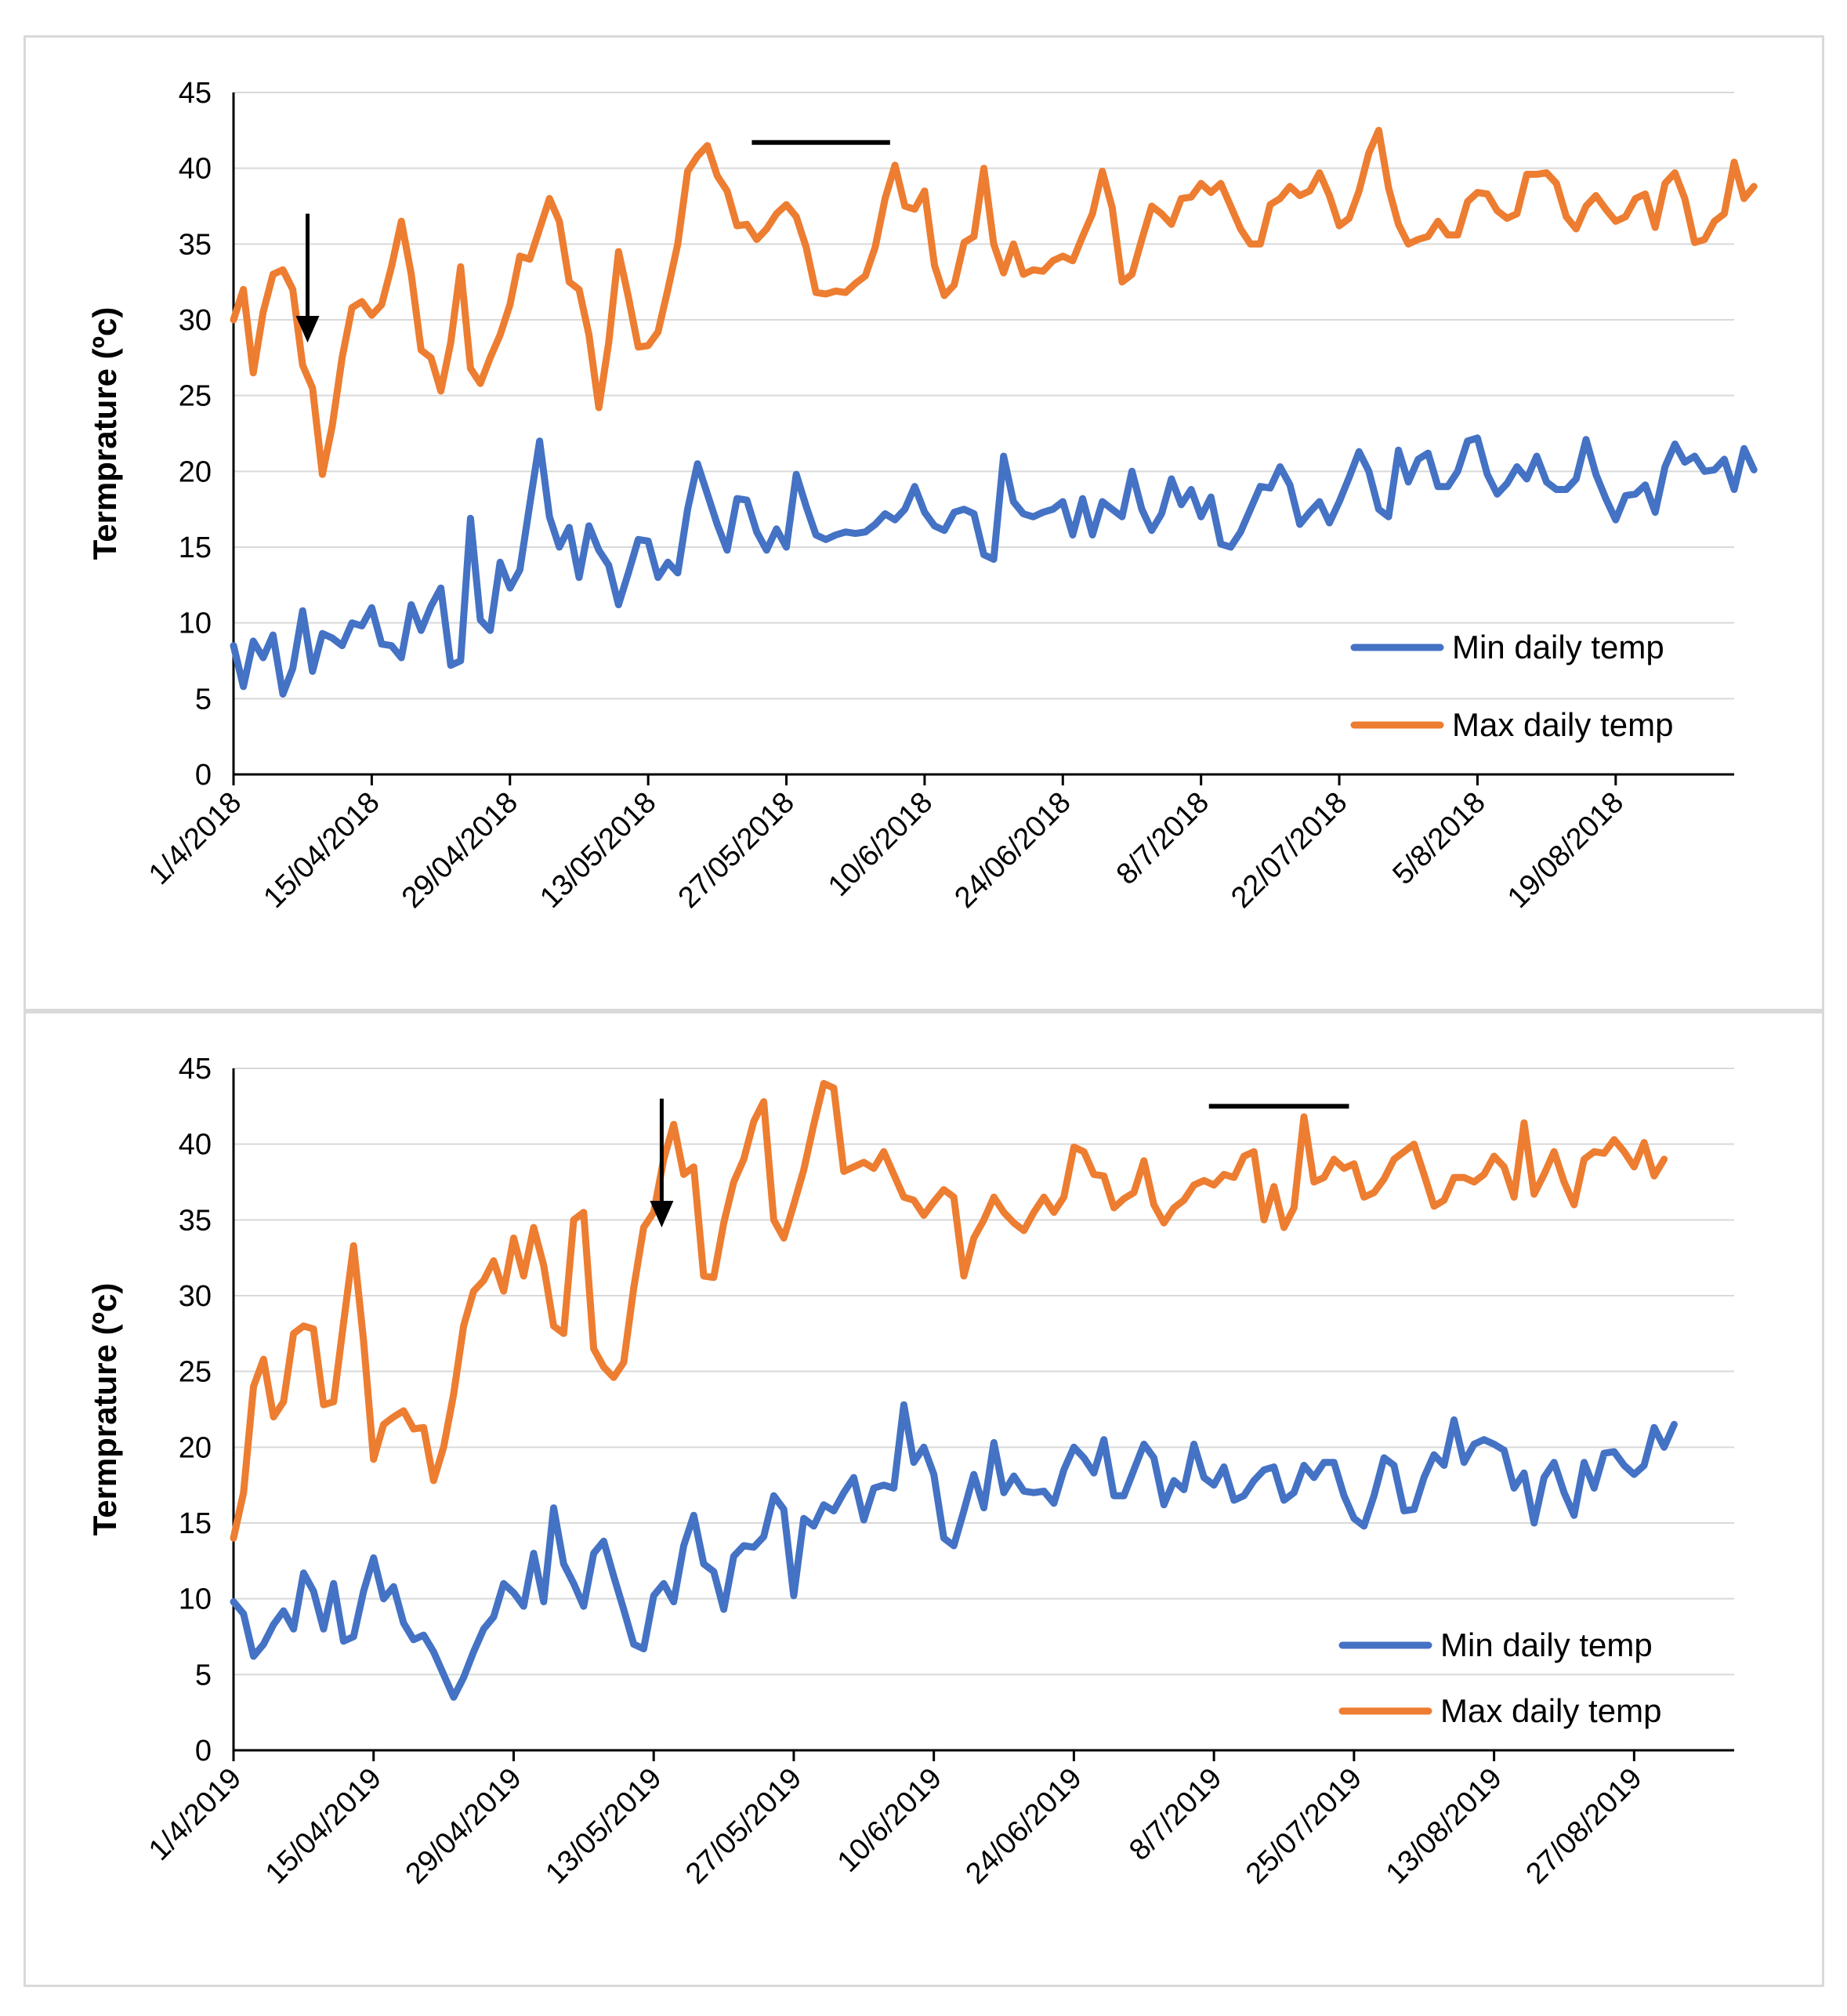 This screenshot has height=2016, width=1847. Describe the element at coordinates (1584, 1826) in the screenshot. I see `x-tick-label-2019: 27/08/2019` at that location.